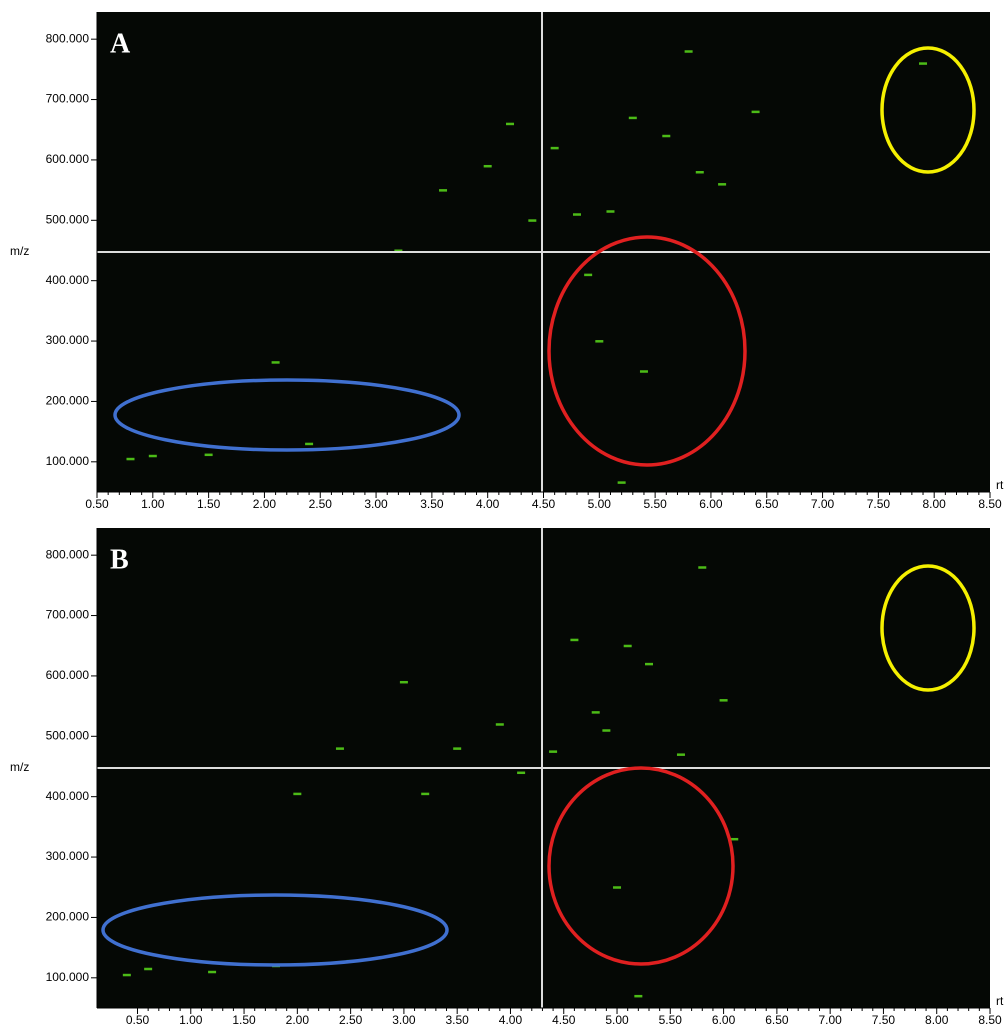 This screenshot has width=1005, height=1029. What do you see at coordinates (777, 1020) in the screenshot?
I see `x-tick-label: 6.50` at bounding box center [777, 1020].